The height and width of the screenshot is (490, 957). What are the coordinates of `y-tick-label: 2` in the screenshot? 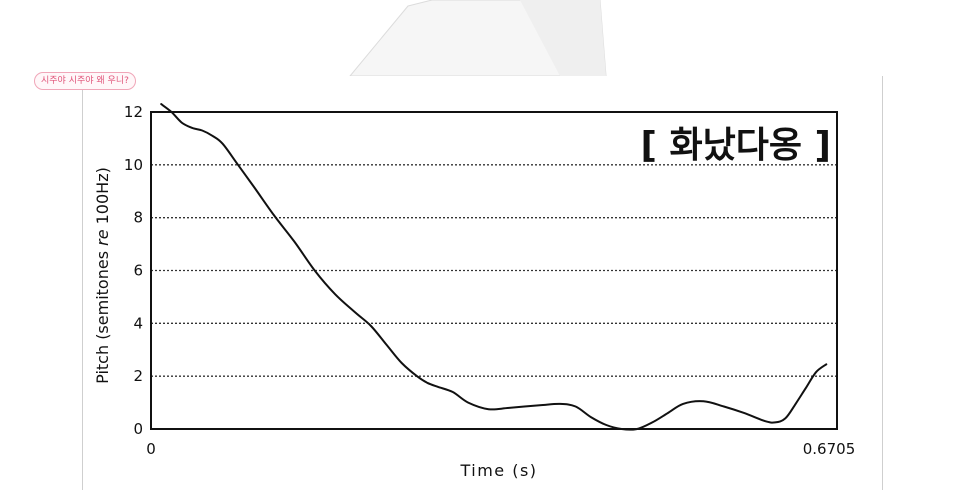 It's located at (138, 376).